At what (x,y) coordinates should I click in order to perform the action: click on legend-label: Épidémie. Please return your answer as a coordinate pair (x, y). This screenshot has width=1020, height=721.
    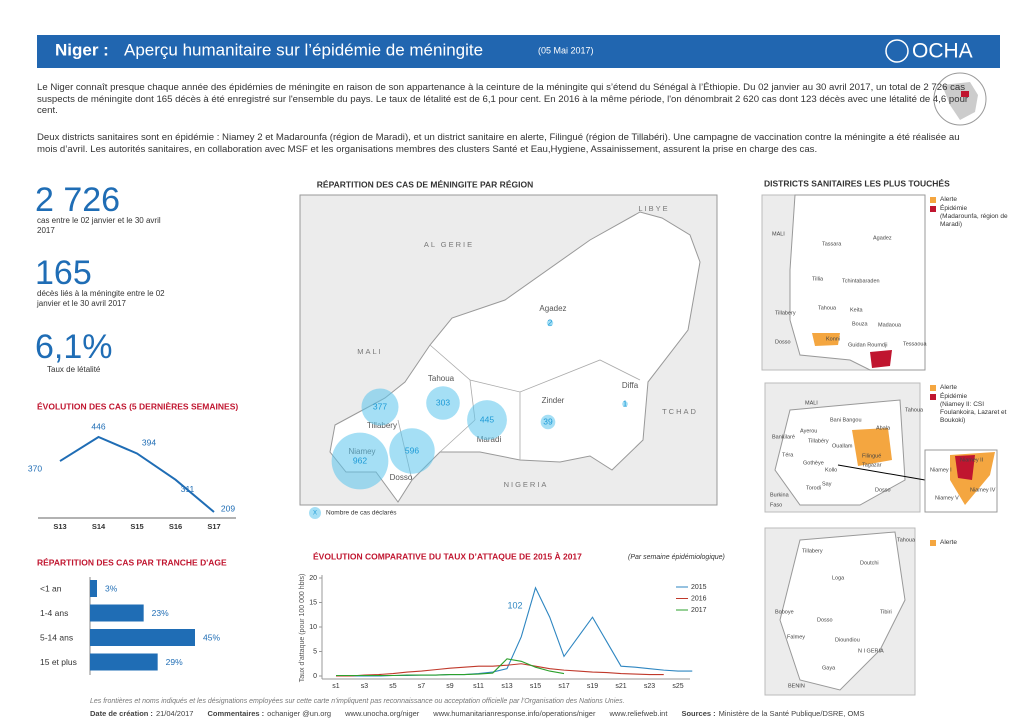
    Looking at the image, I should click on (954, 208).